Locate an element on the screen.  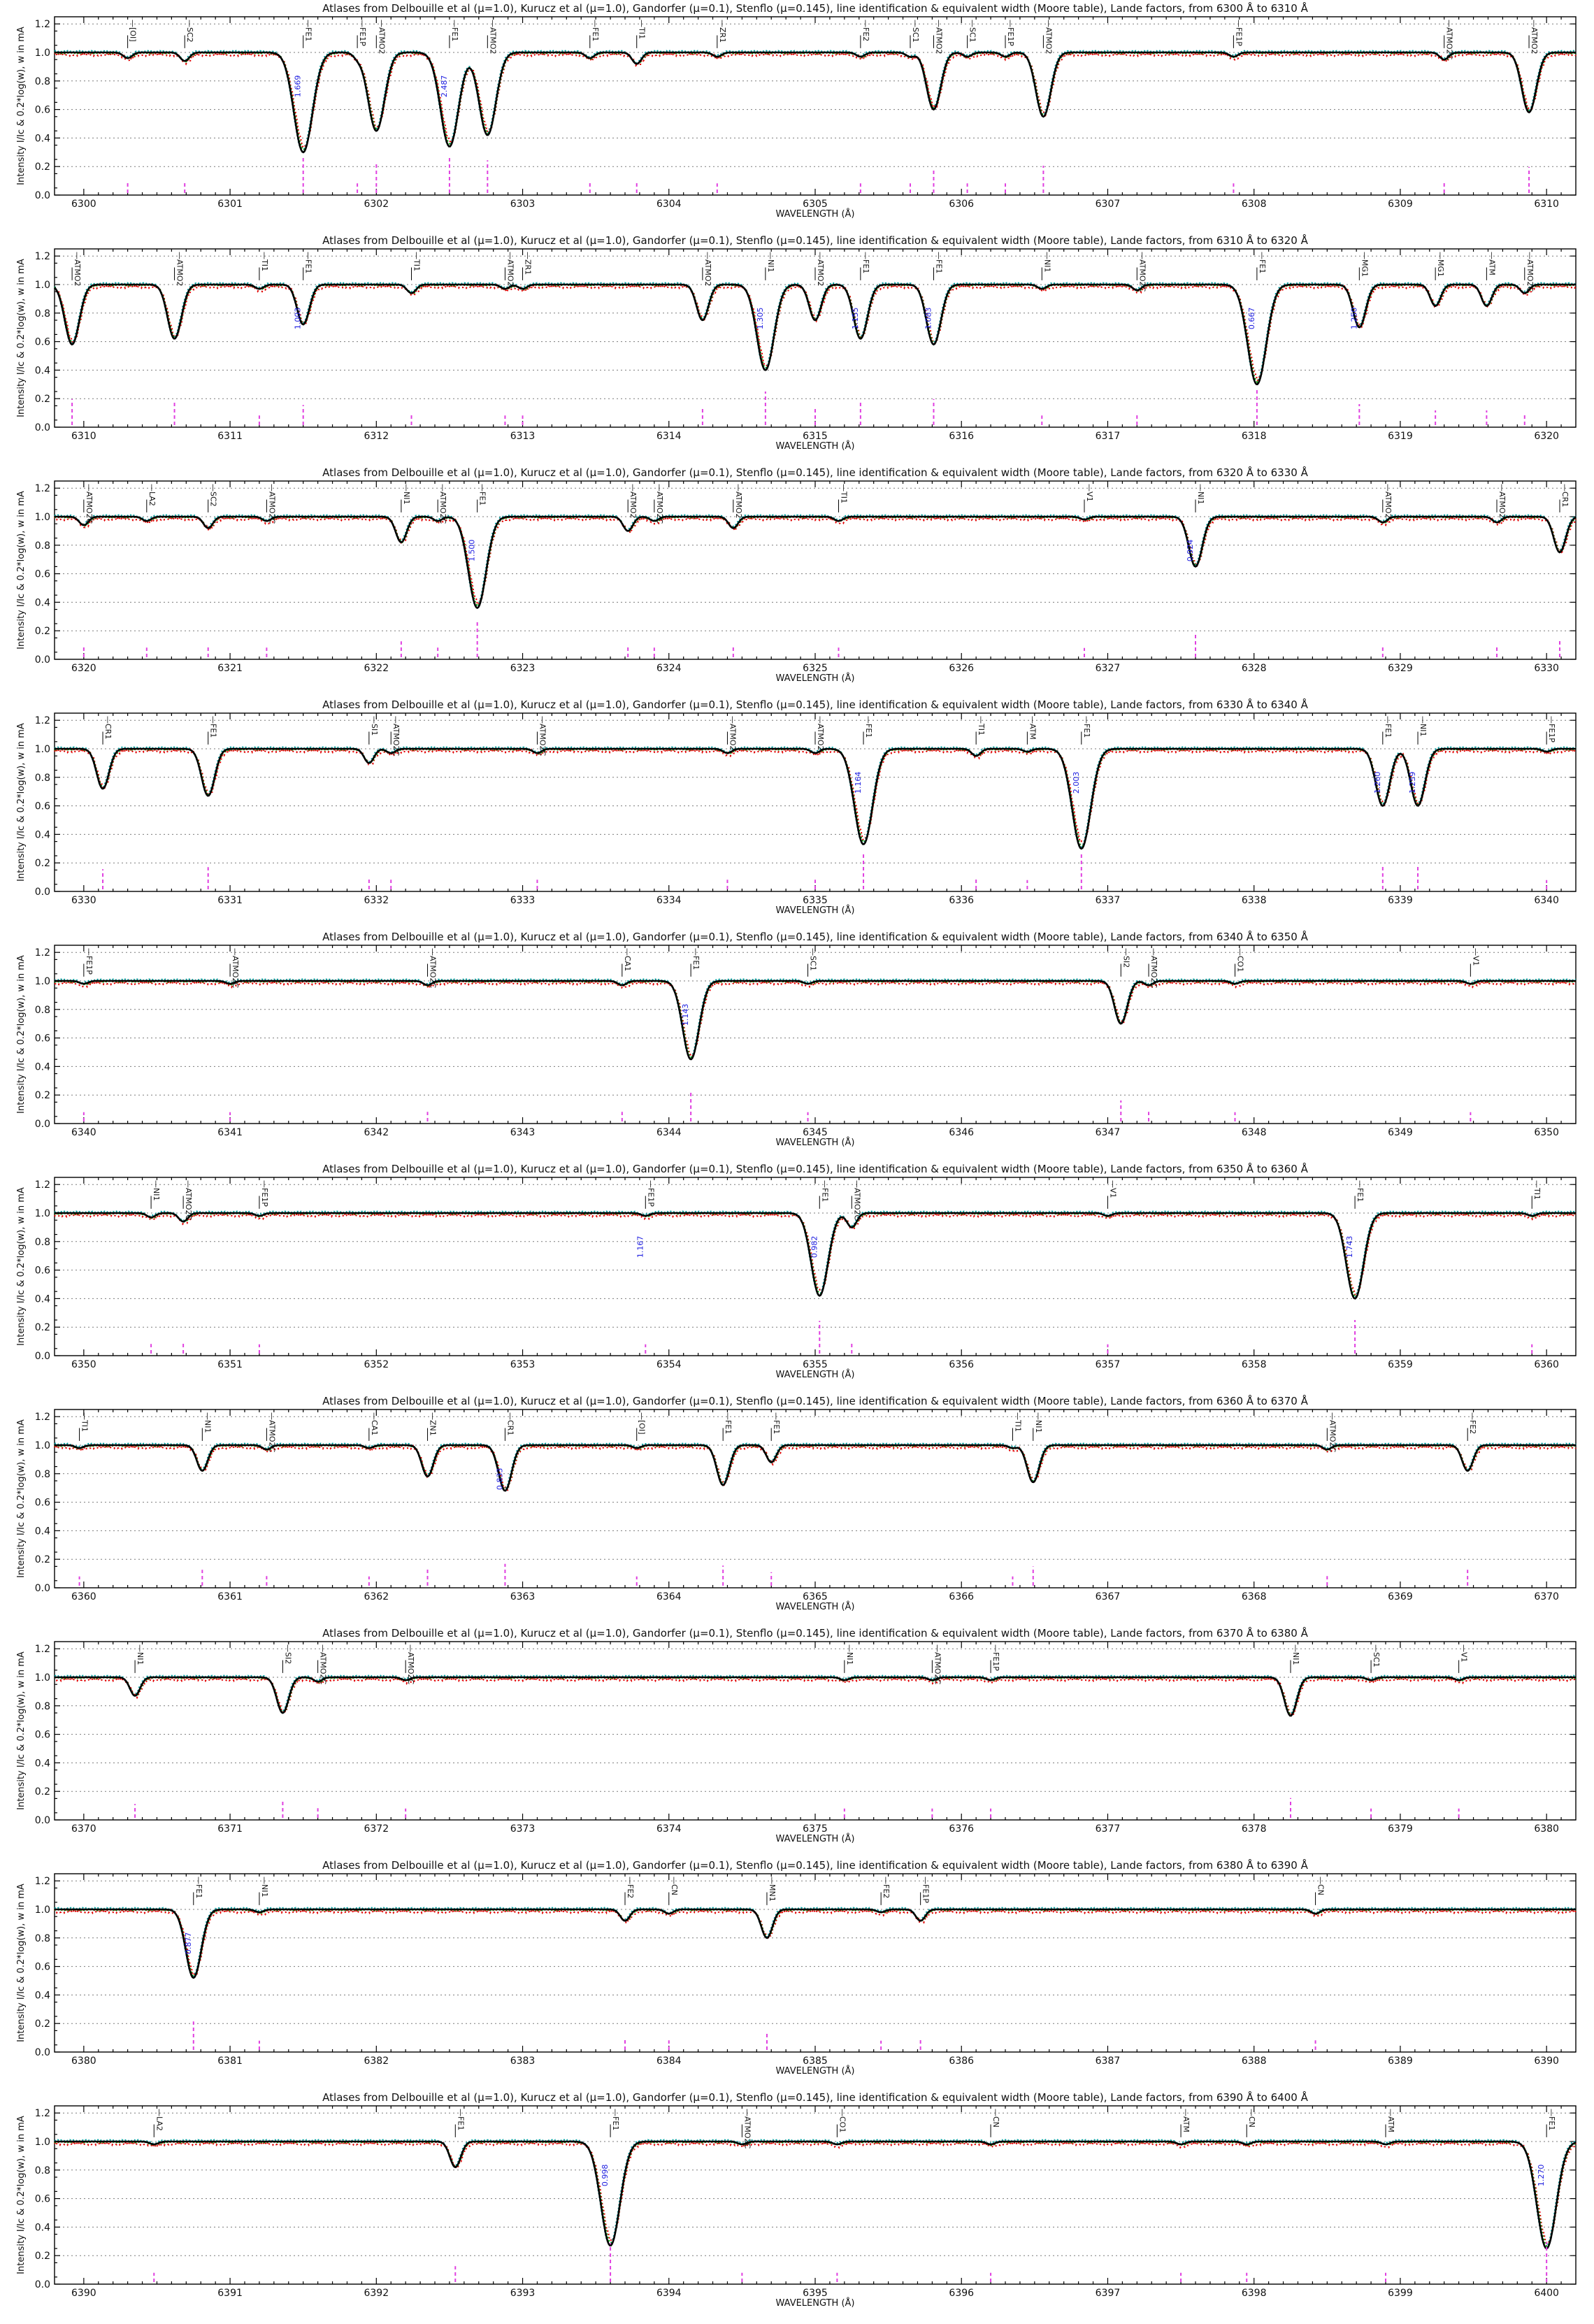
x-tick-label: 6313 is located at coordinates (523, 436).